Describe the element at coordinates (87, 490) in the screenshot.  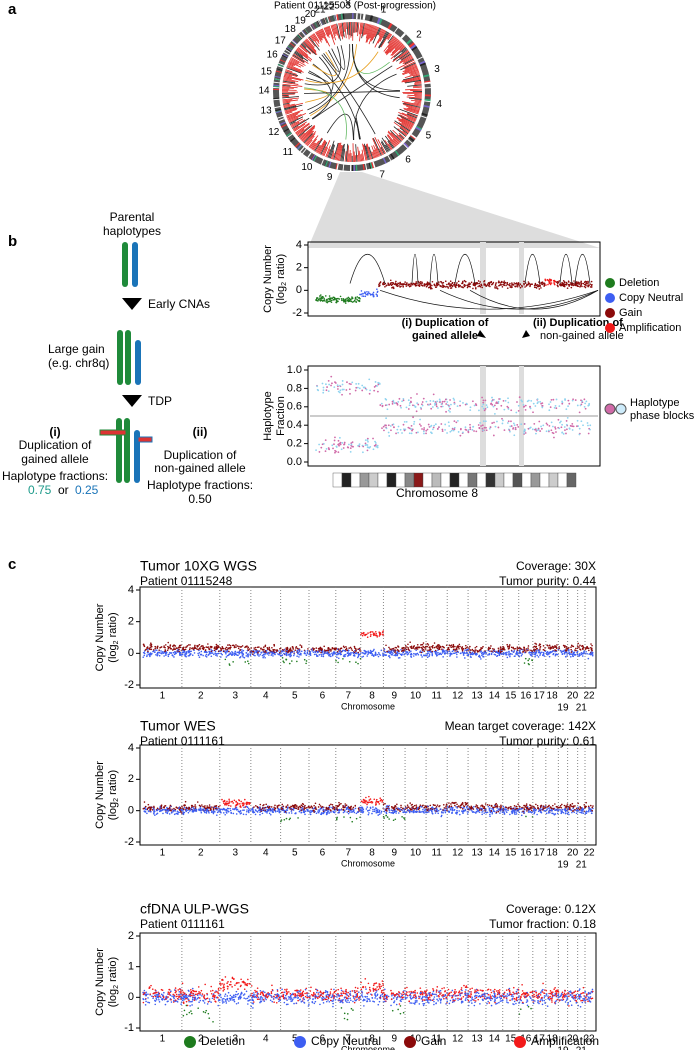
I see `diagram-text: 0.25` at that location.